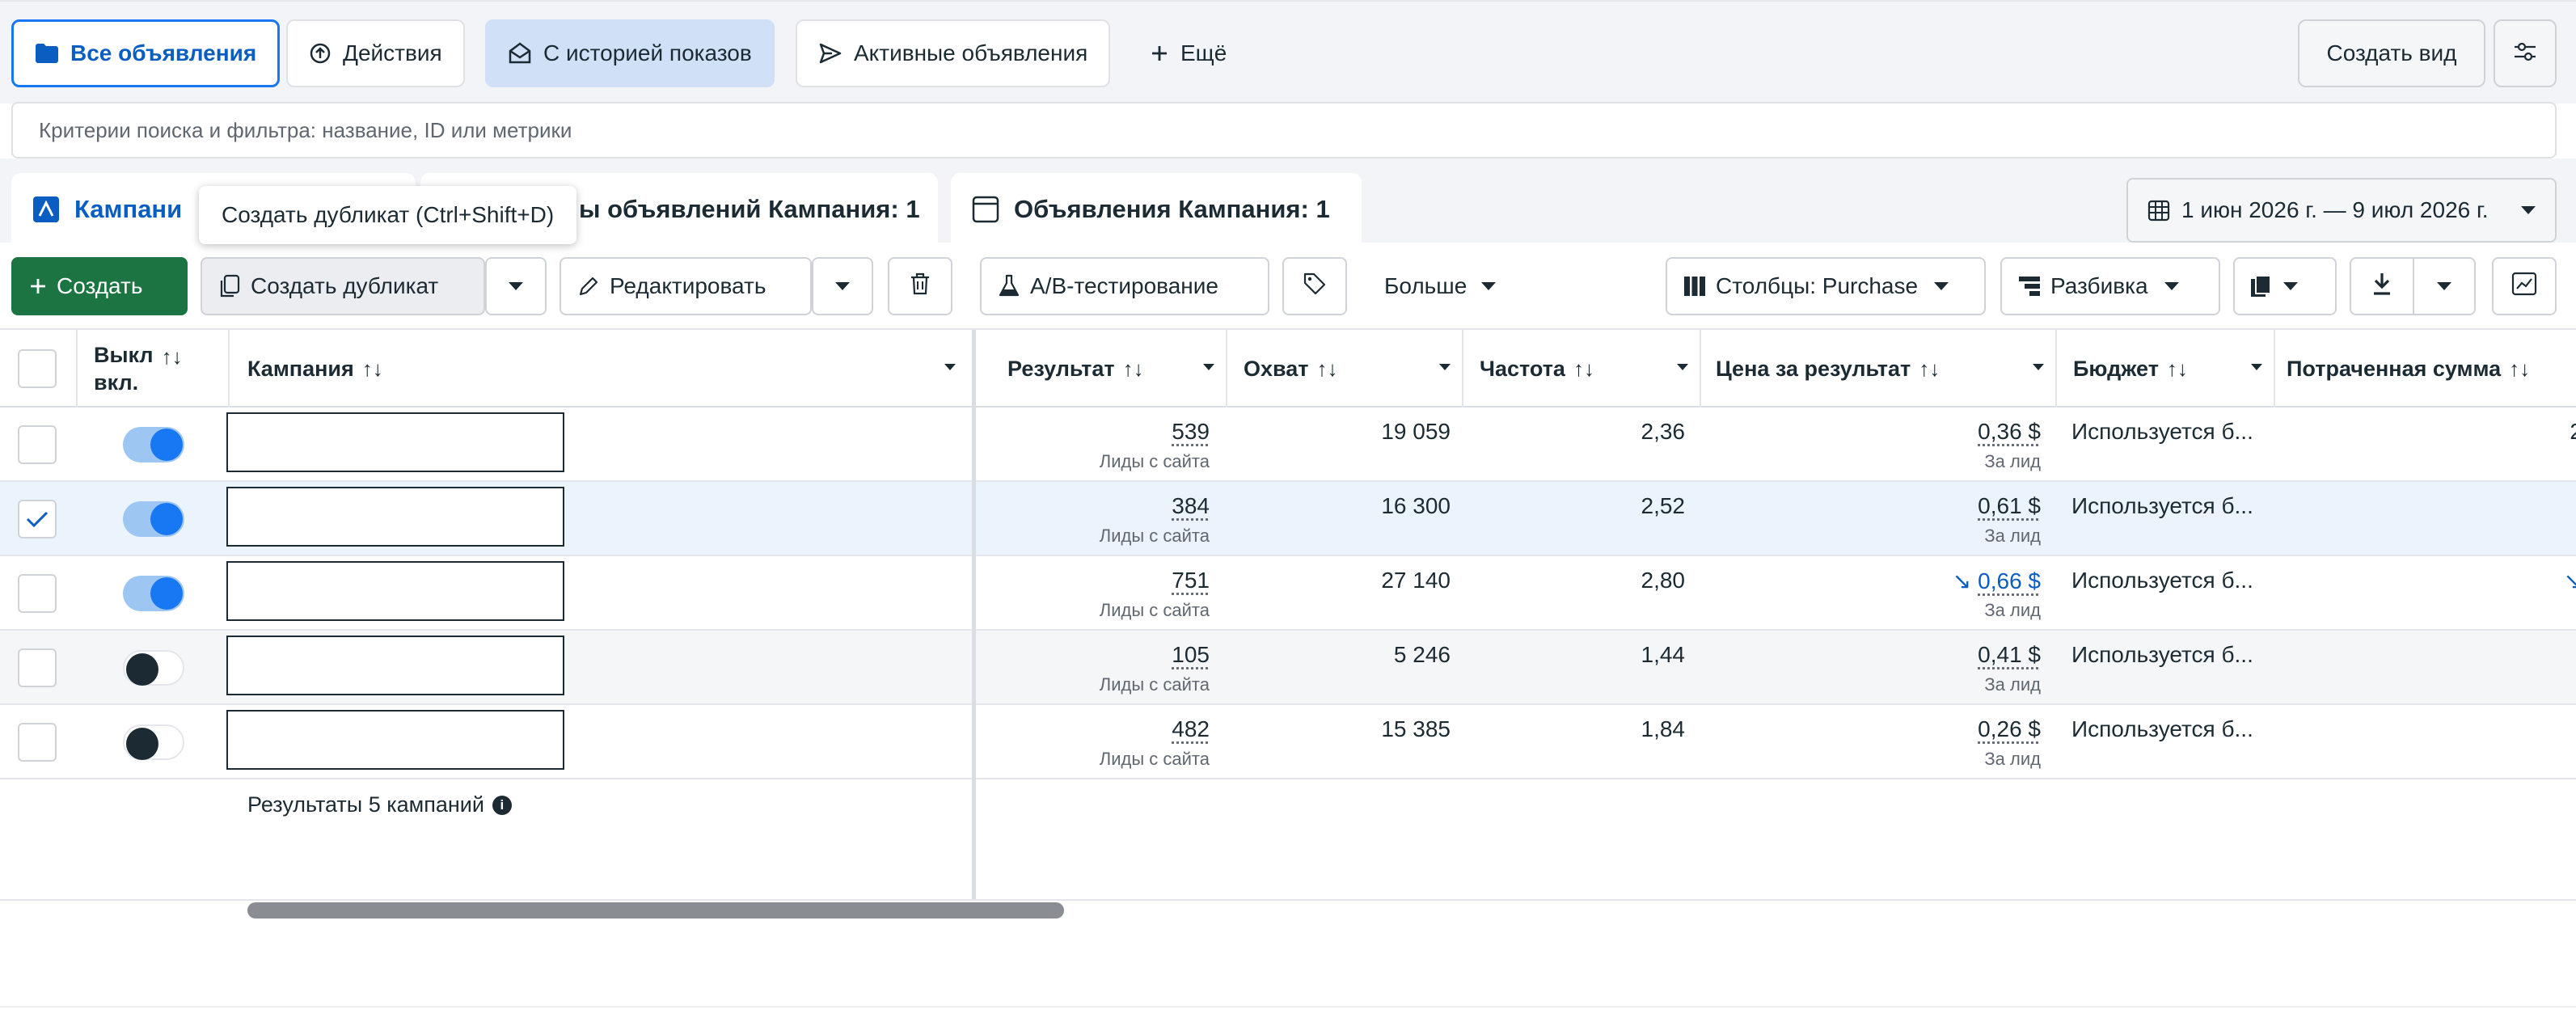 Image resolution: width=2576 pixels, height=1022 pixels. I want to click on tab-all-ads: Все объявления, so click(145, 53).